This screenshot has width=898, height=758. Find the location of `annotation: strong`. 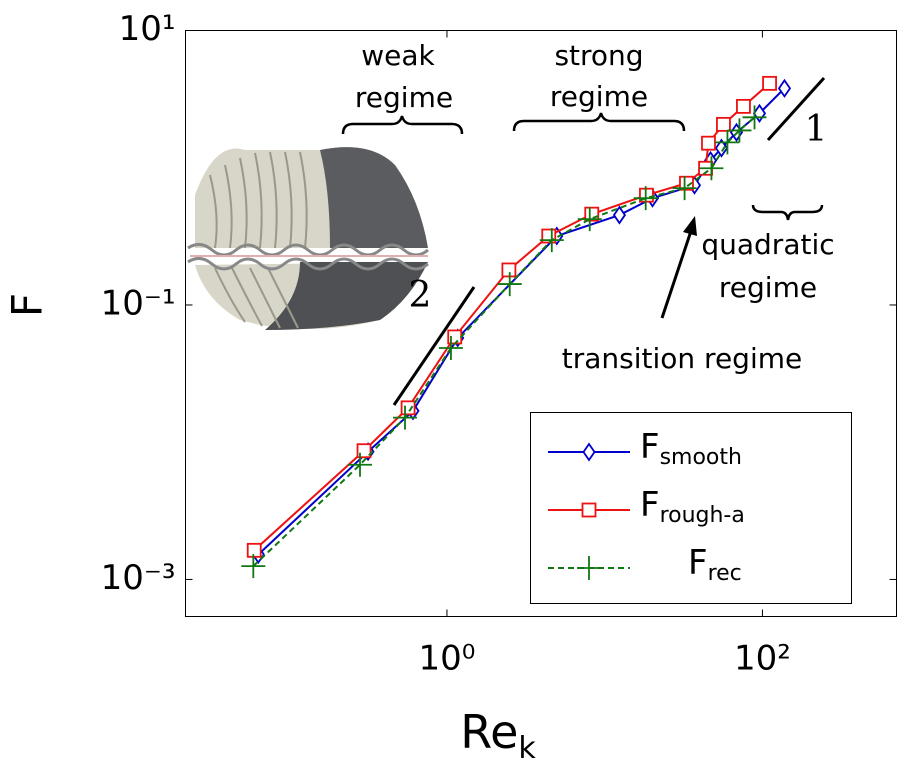

annotation: strong is located at coordinates (598, 55).